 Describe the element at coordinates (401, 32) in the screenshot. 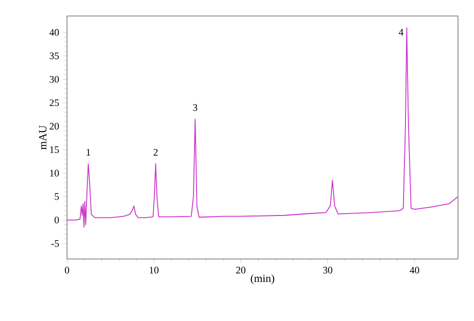

I see `annotation: 4` at that location.